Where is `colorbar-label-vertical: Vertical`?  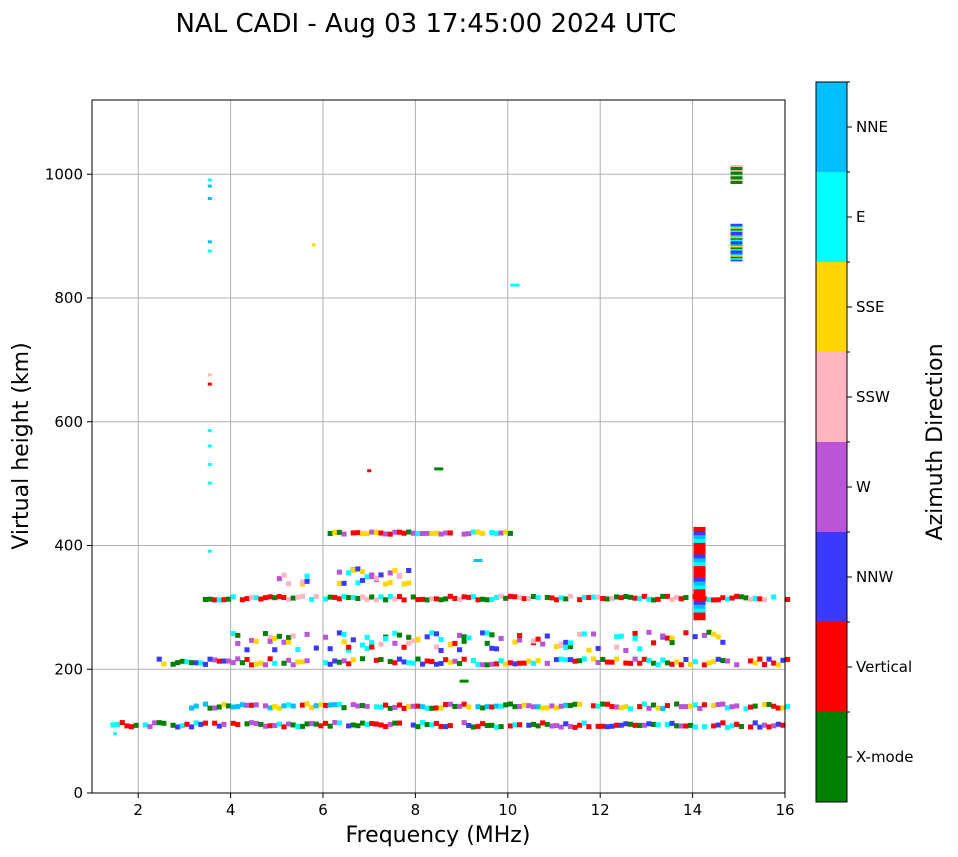
colorbar-label-vertical: Vertical is located at coordinates (884, 667).